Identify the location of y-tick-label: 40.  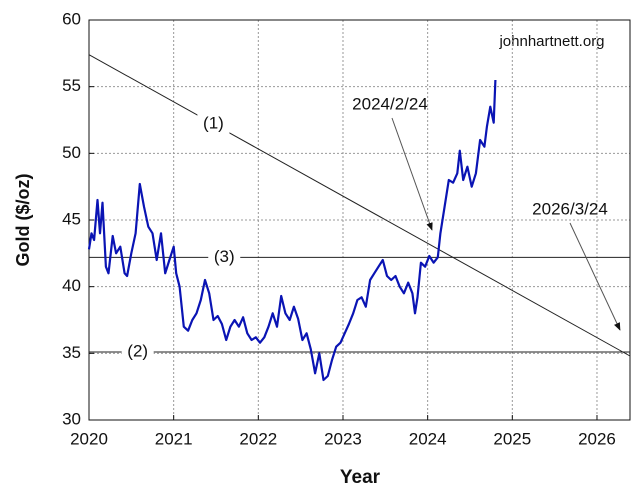
(71, 285).